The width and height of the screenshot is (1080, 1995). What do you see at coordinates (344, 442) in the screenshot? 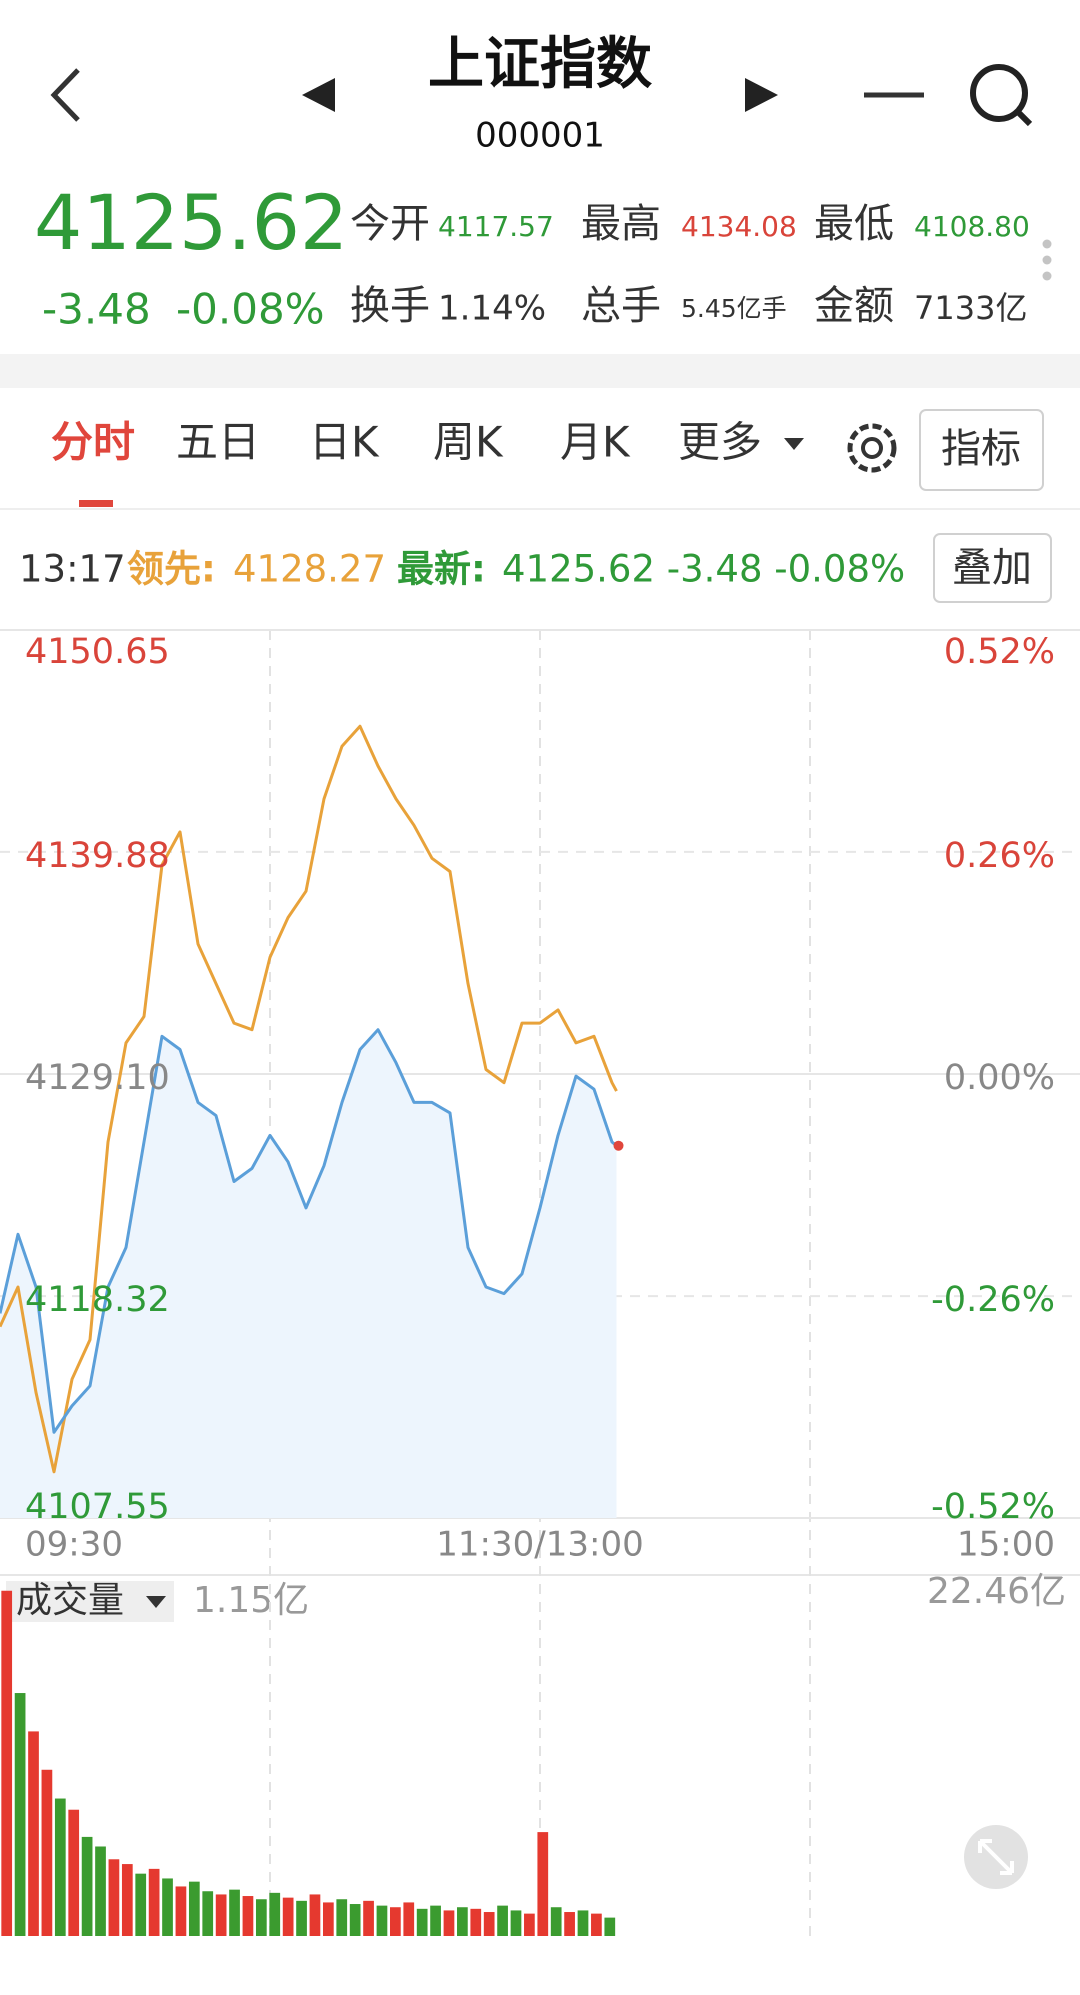
I see `tab: 日K` at bounding box center [344, 442].